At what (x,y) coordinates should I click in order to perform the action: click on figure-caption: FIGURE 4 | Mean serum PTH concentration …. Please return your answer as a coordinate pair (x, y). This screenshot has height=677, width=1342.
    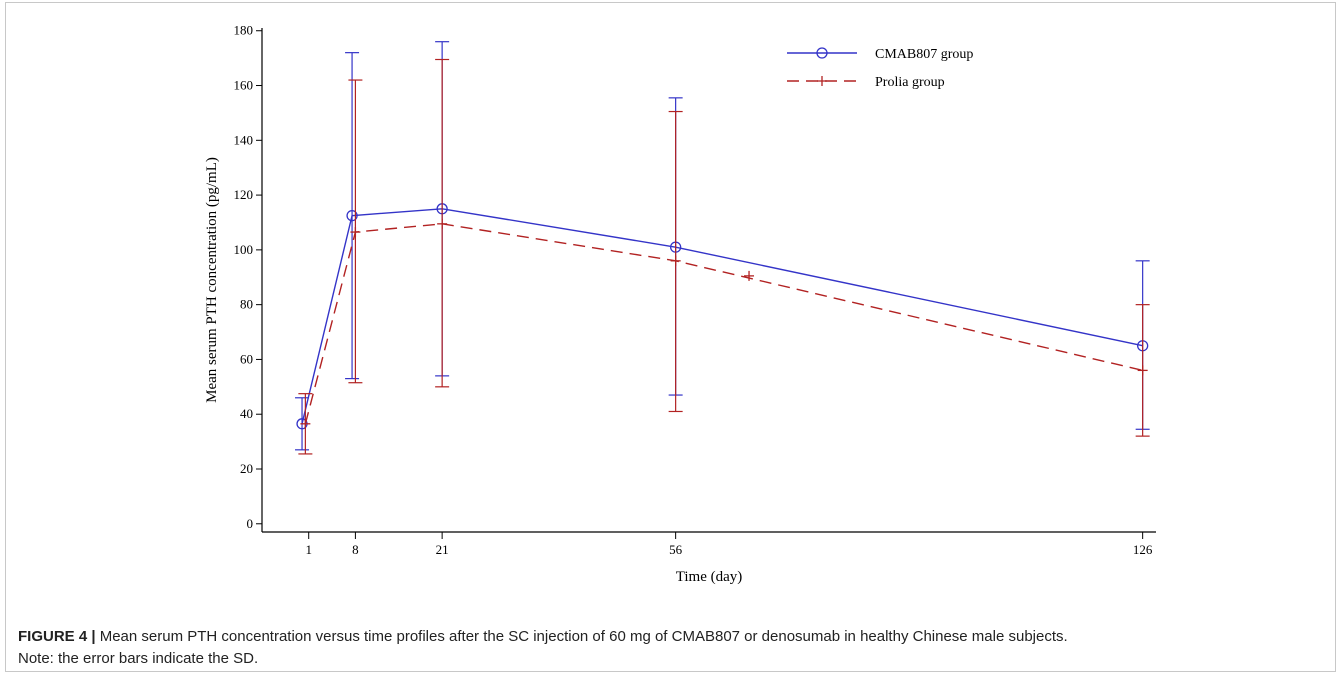
    Looking at the image, I should click on (668, 648).